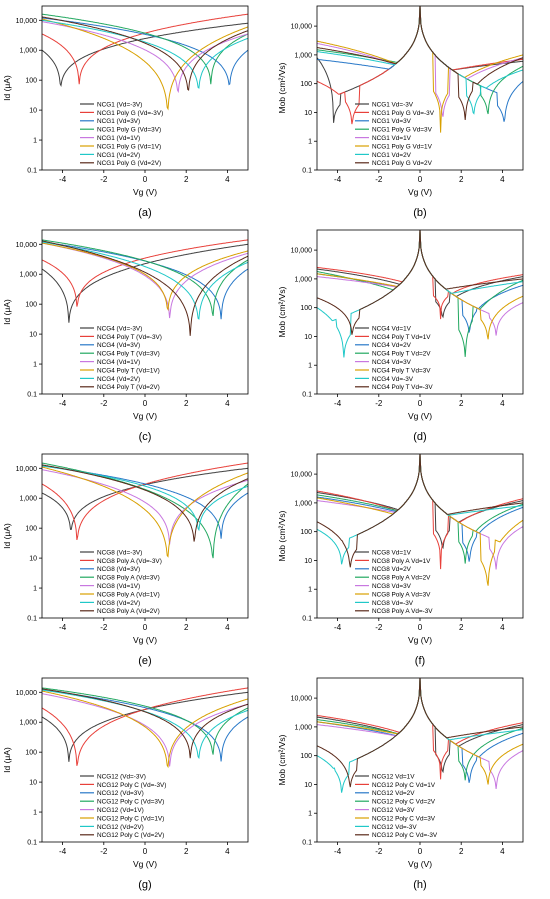 The height and width of the screenshot is (899, 550). I want to click on legend-entry: NCG12 Poly C (Vd=2V), so click(130, 835).